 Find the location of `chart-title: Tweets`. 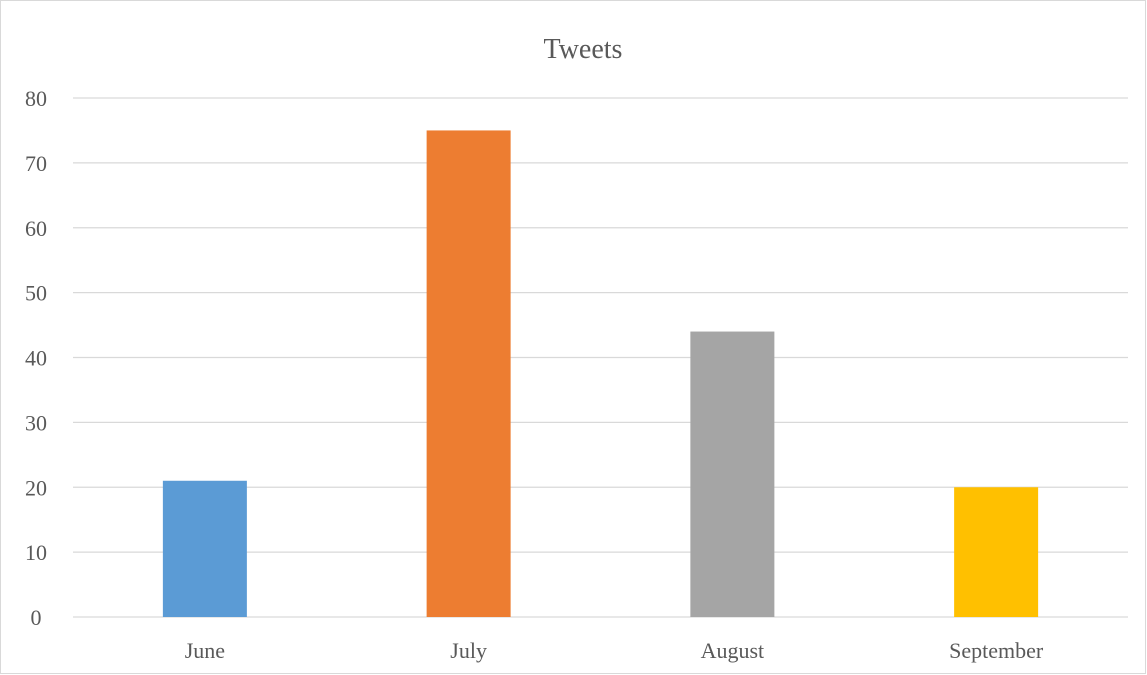

chart-title: Tweets is located at coordinates (583, 49).